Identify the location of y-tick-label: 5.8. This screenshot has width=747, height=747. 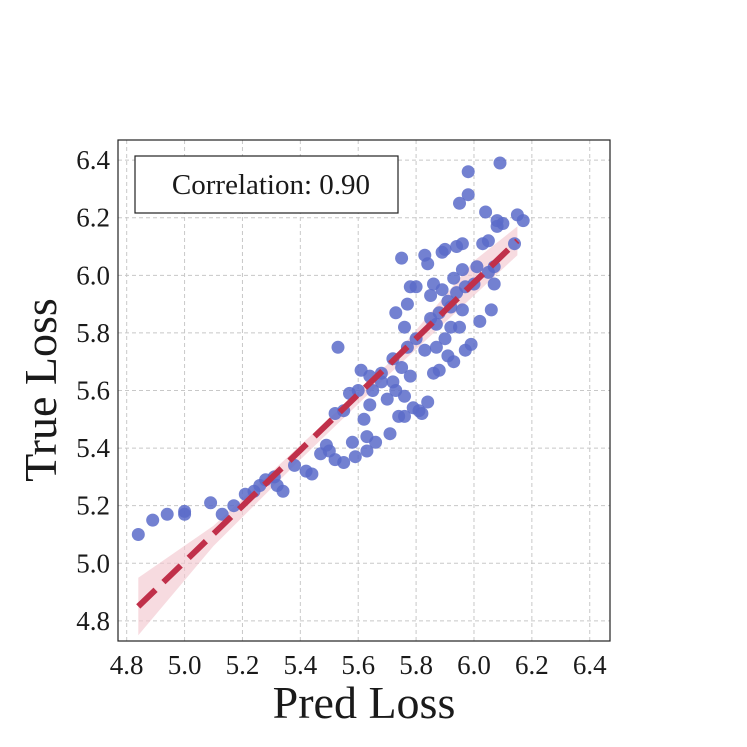
(93, 333).